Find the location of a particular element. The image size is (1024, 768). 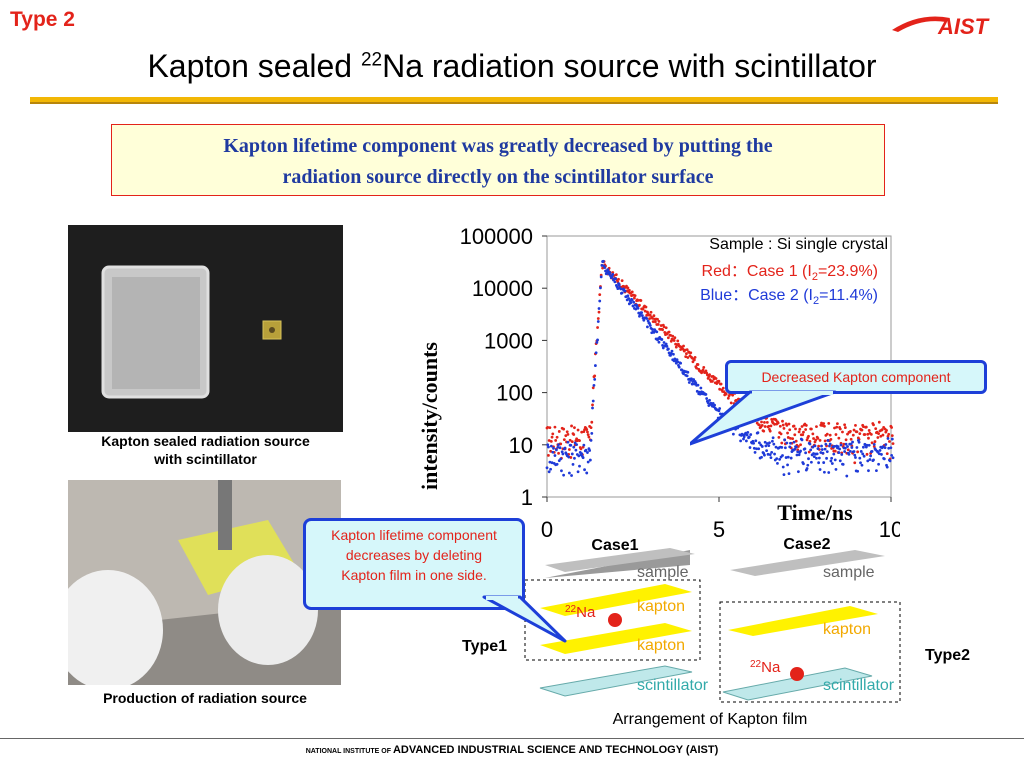

case1-kapton-top is located at coordinates (616, 600).